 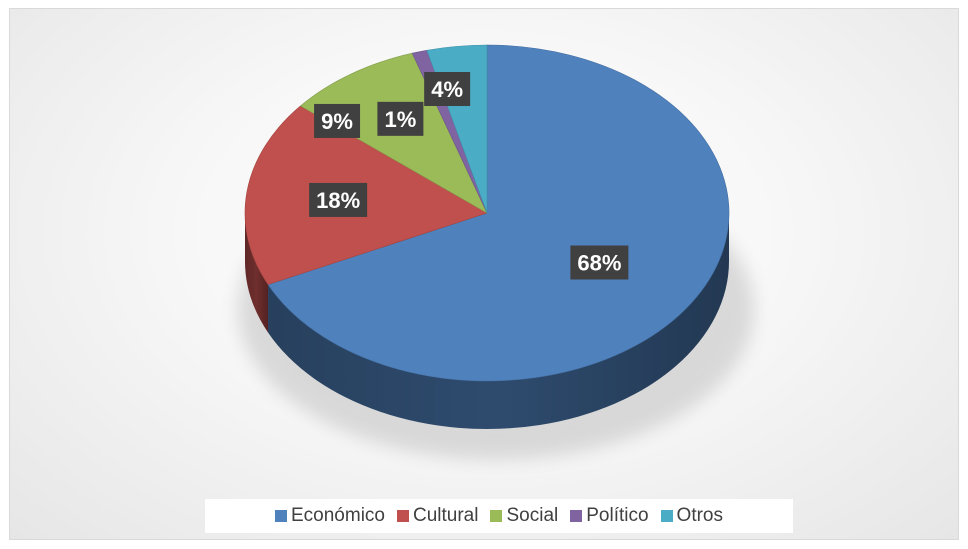 I want to click on legend-item-otros: Otros, so click(x=691, y=516).